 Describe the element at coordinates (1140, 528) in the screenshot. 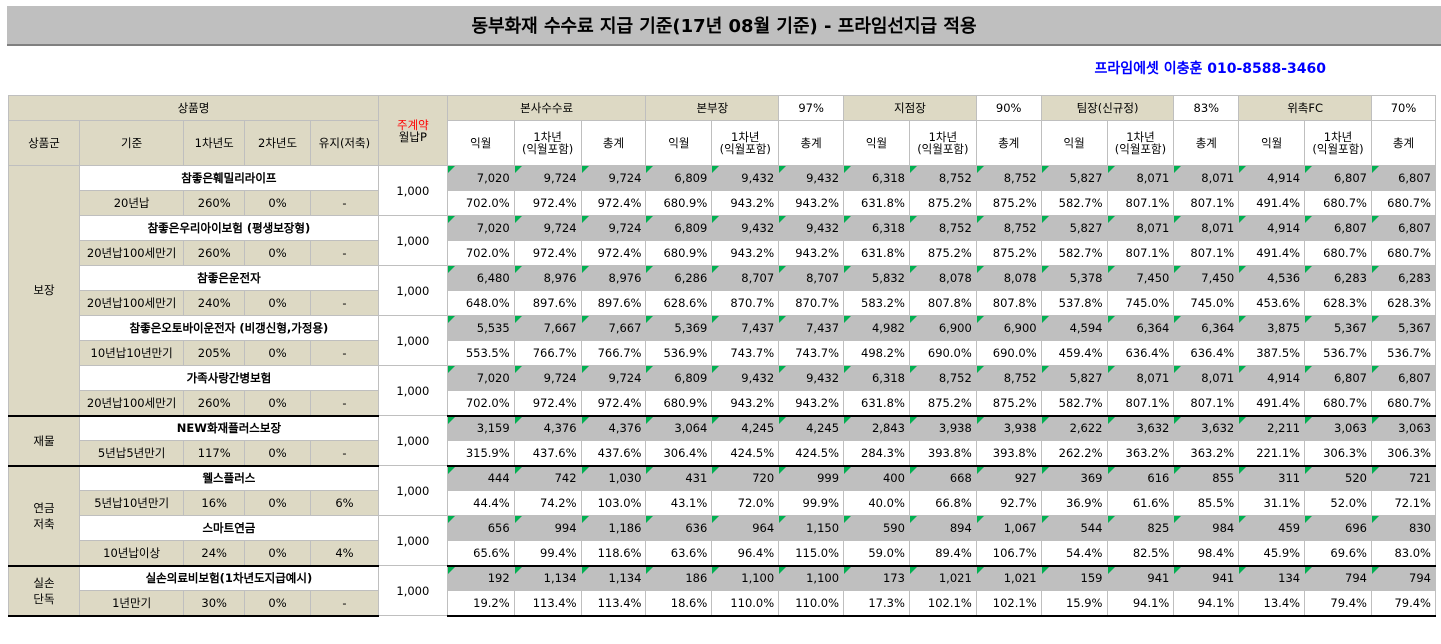

I see `amount-cell: 825` at that location.